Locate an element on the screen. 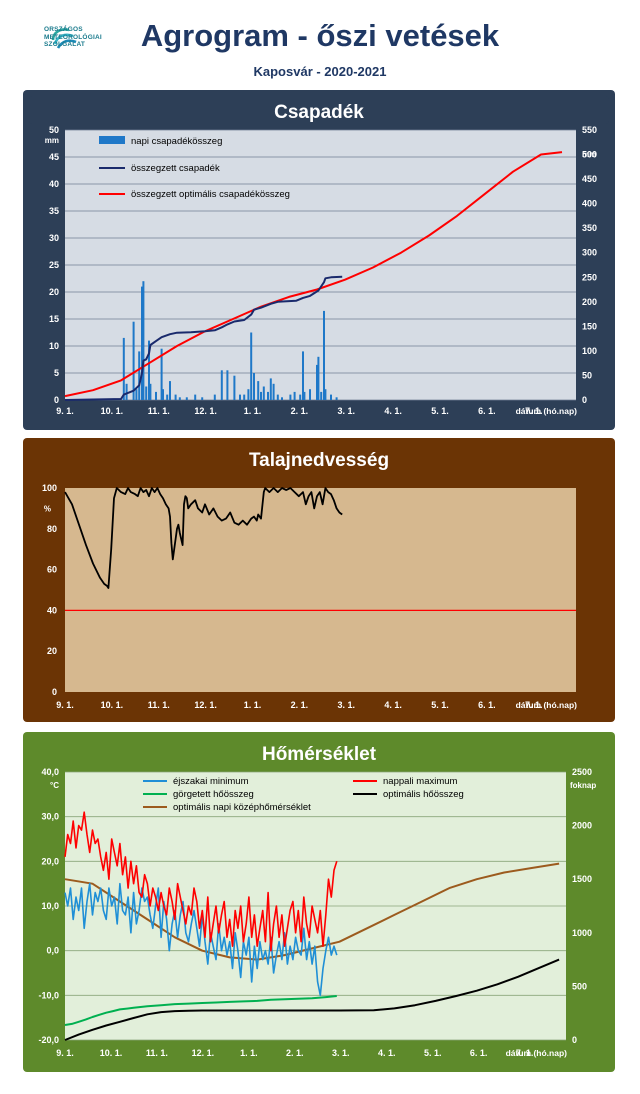 Image resolution: width=640 pixels, height=1094 pixels. y2-tick-label: 400 is located at coordinates (589, 204).